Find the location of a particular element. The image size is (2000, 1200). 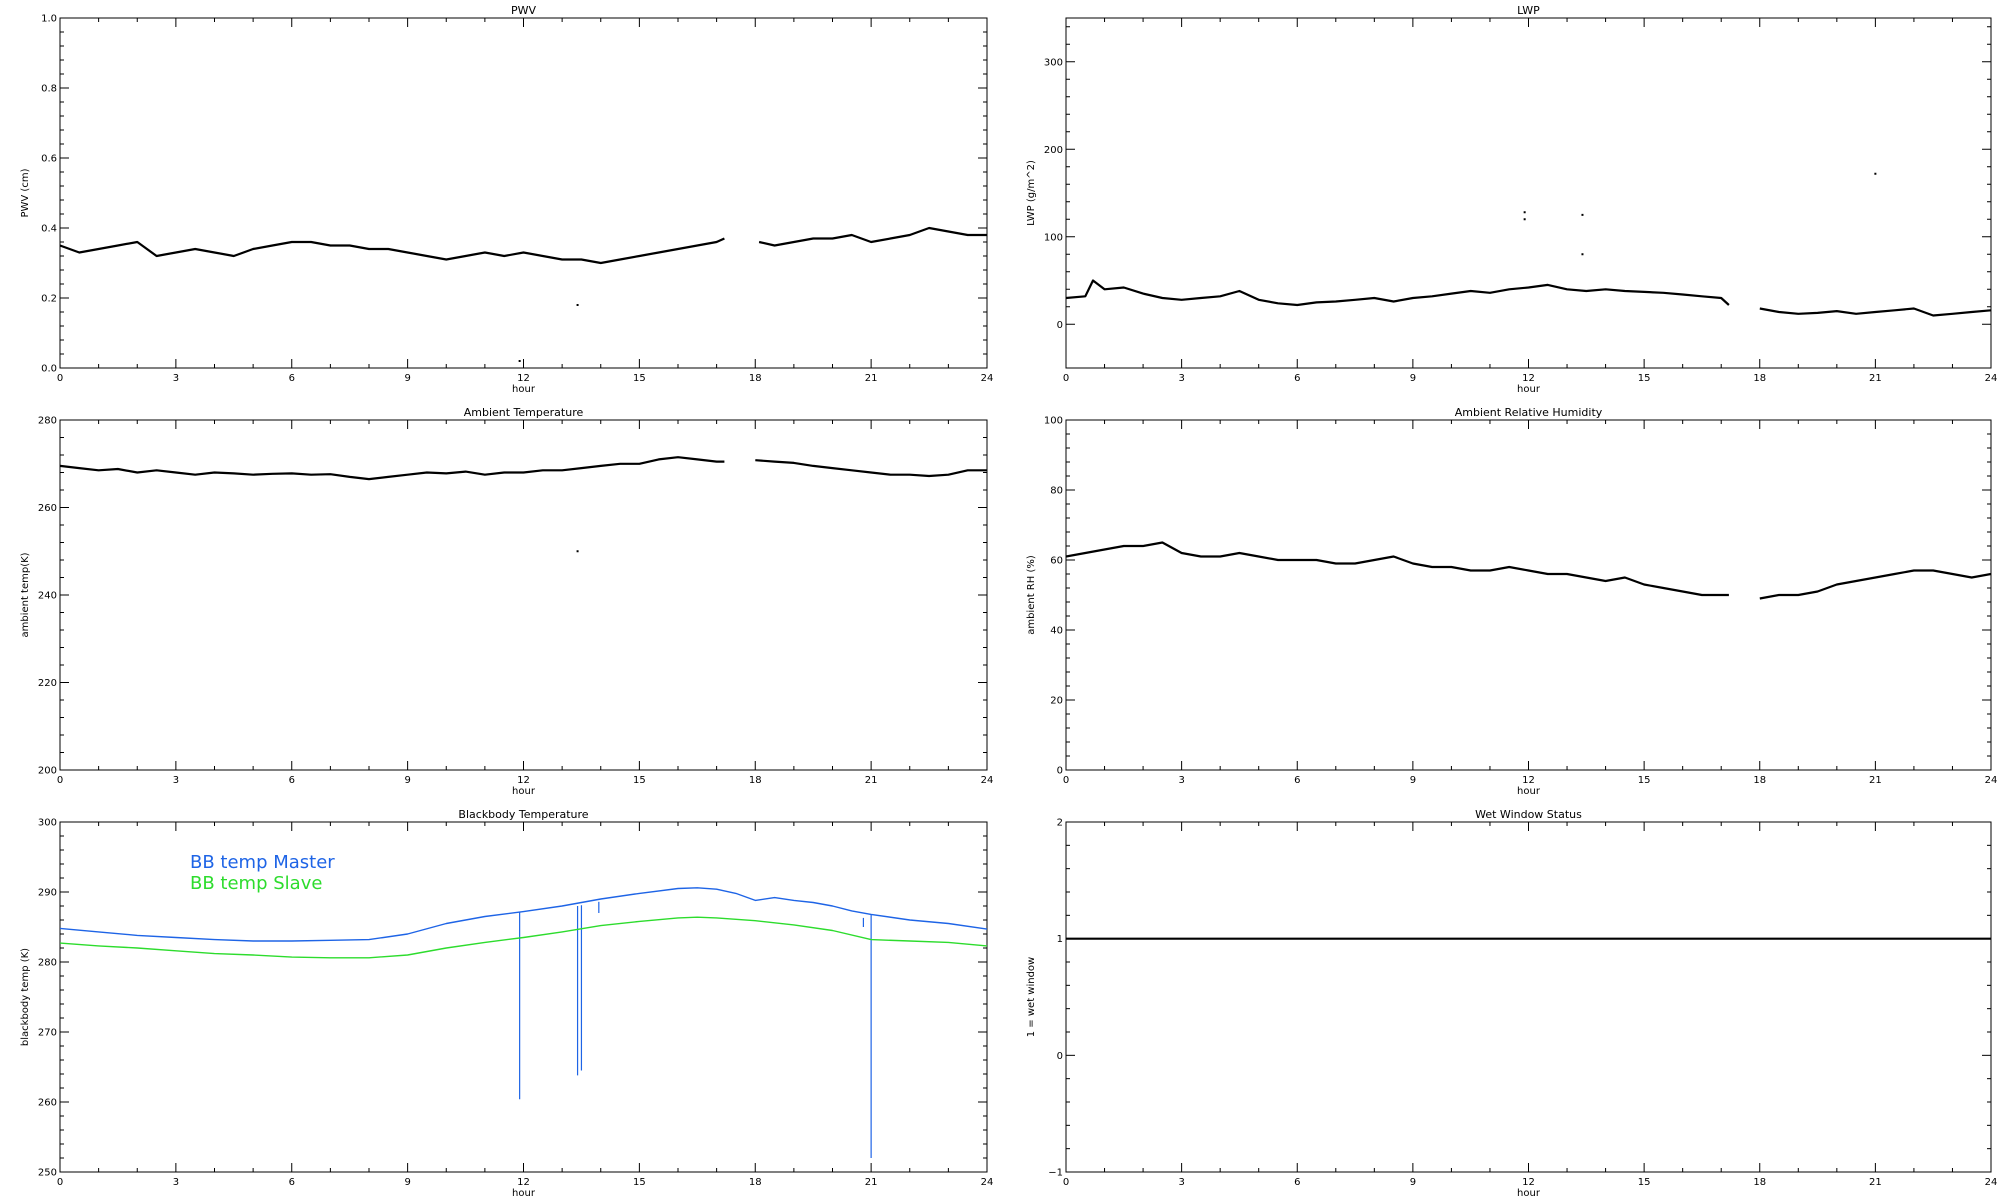

y-tick-label: 60 is located at coordinates (1056, 561).